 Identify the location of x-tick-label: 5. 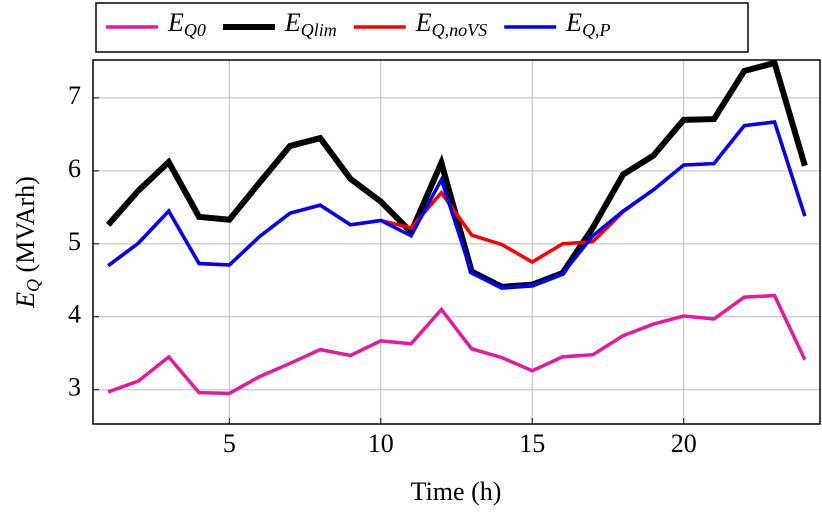
(229, 443).